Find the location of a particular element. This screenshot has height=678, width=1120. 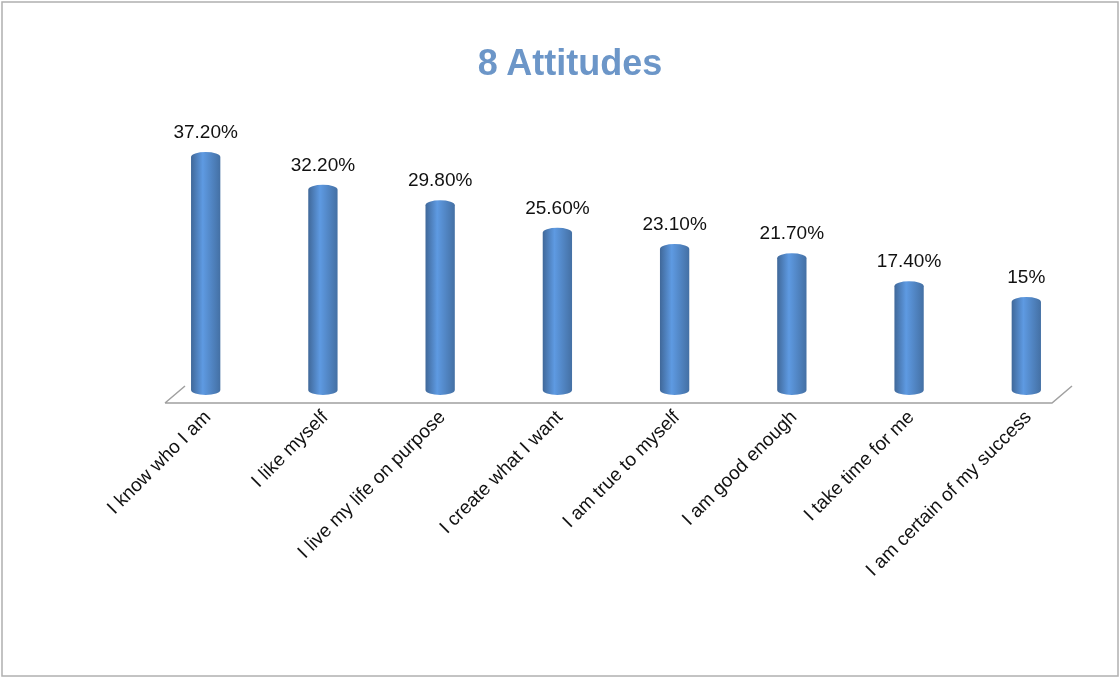

data-label: 15% is located at coordinates (1026, 277).